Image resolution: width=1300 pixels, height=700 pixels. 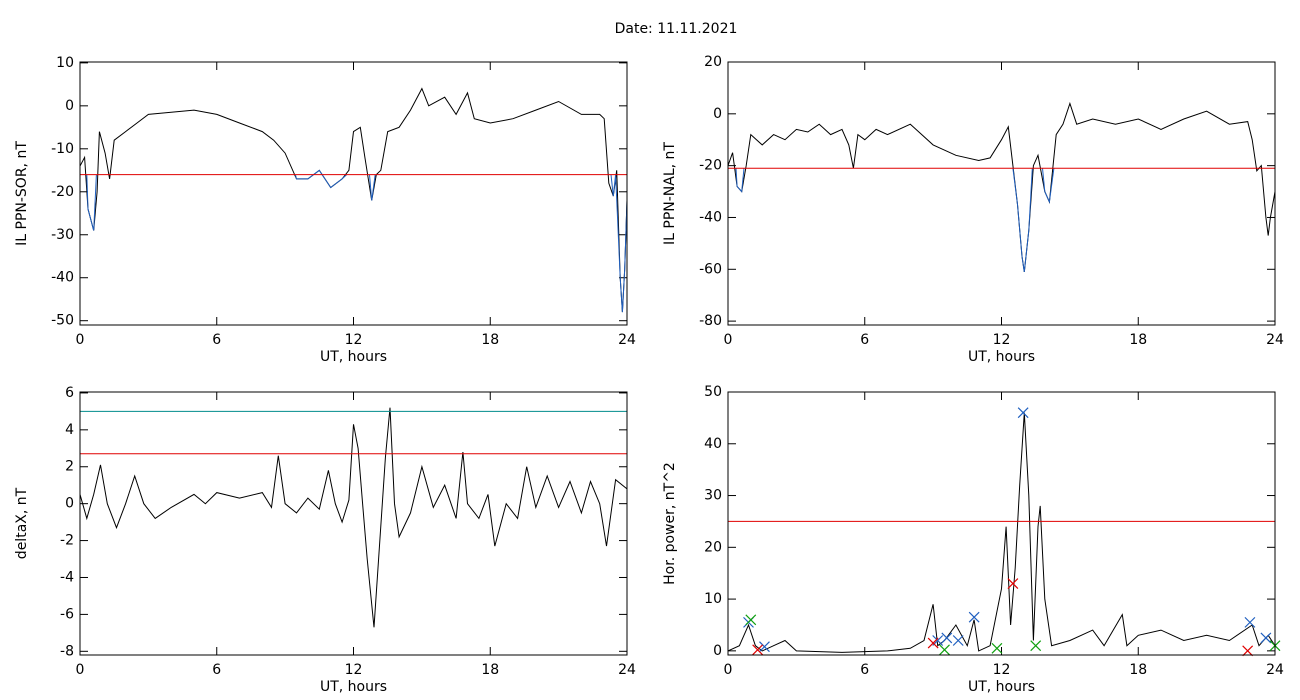 I want to click on y-tick-label: 40, so click(x=713, y=444).